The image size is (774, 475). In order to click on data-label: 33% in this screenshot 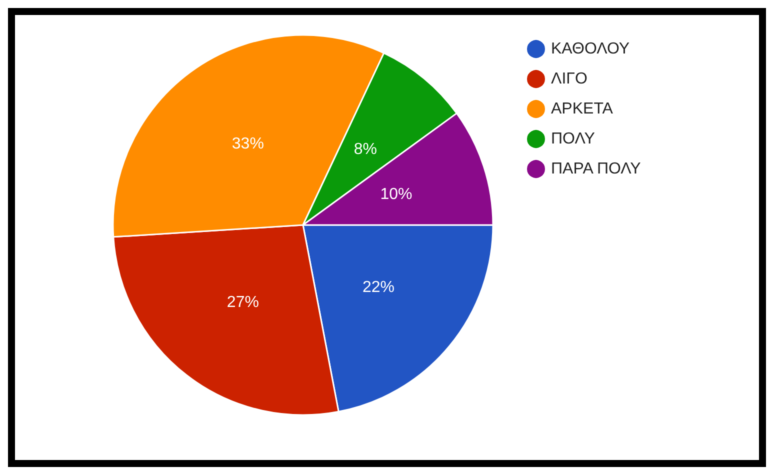, I will do `click(248, 143)`.